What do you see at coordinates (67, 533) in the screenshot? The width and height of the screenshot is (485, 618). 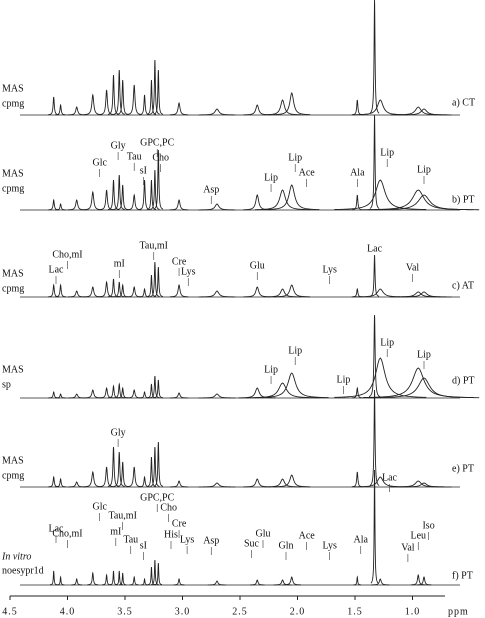 I see `peak-label: Cho,mI` at bounding box center [67, 533].